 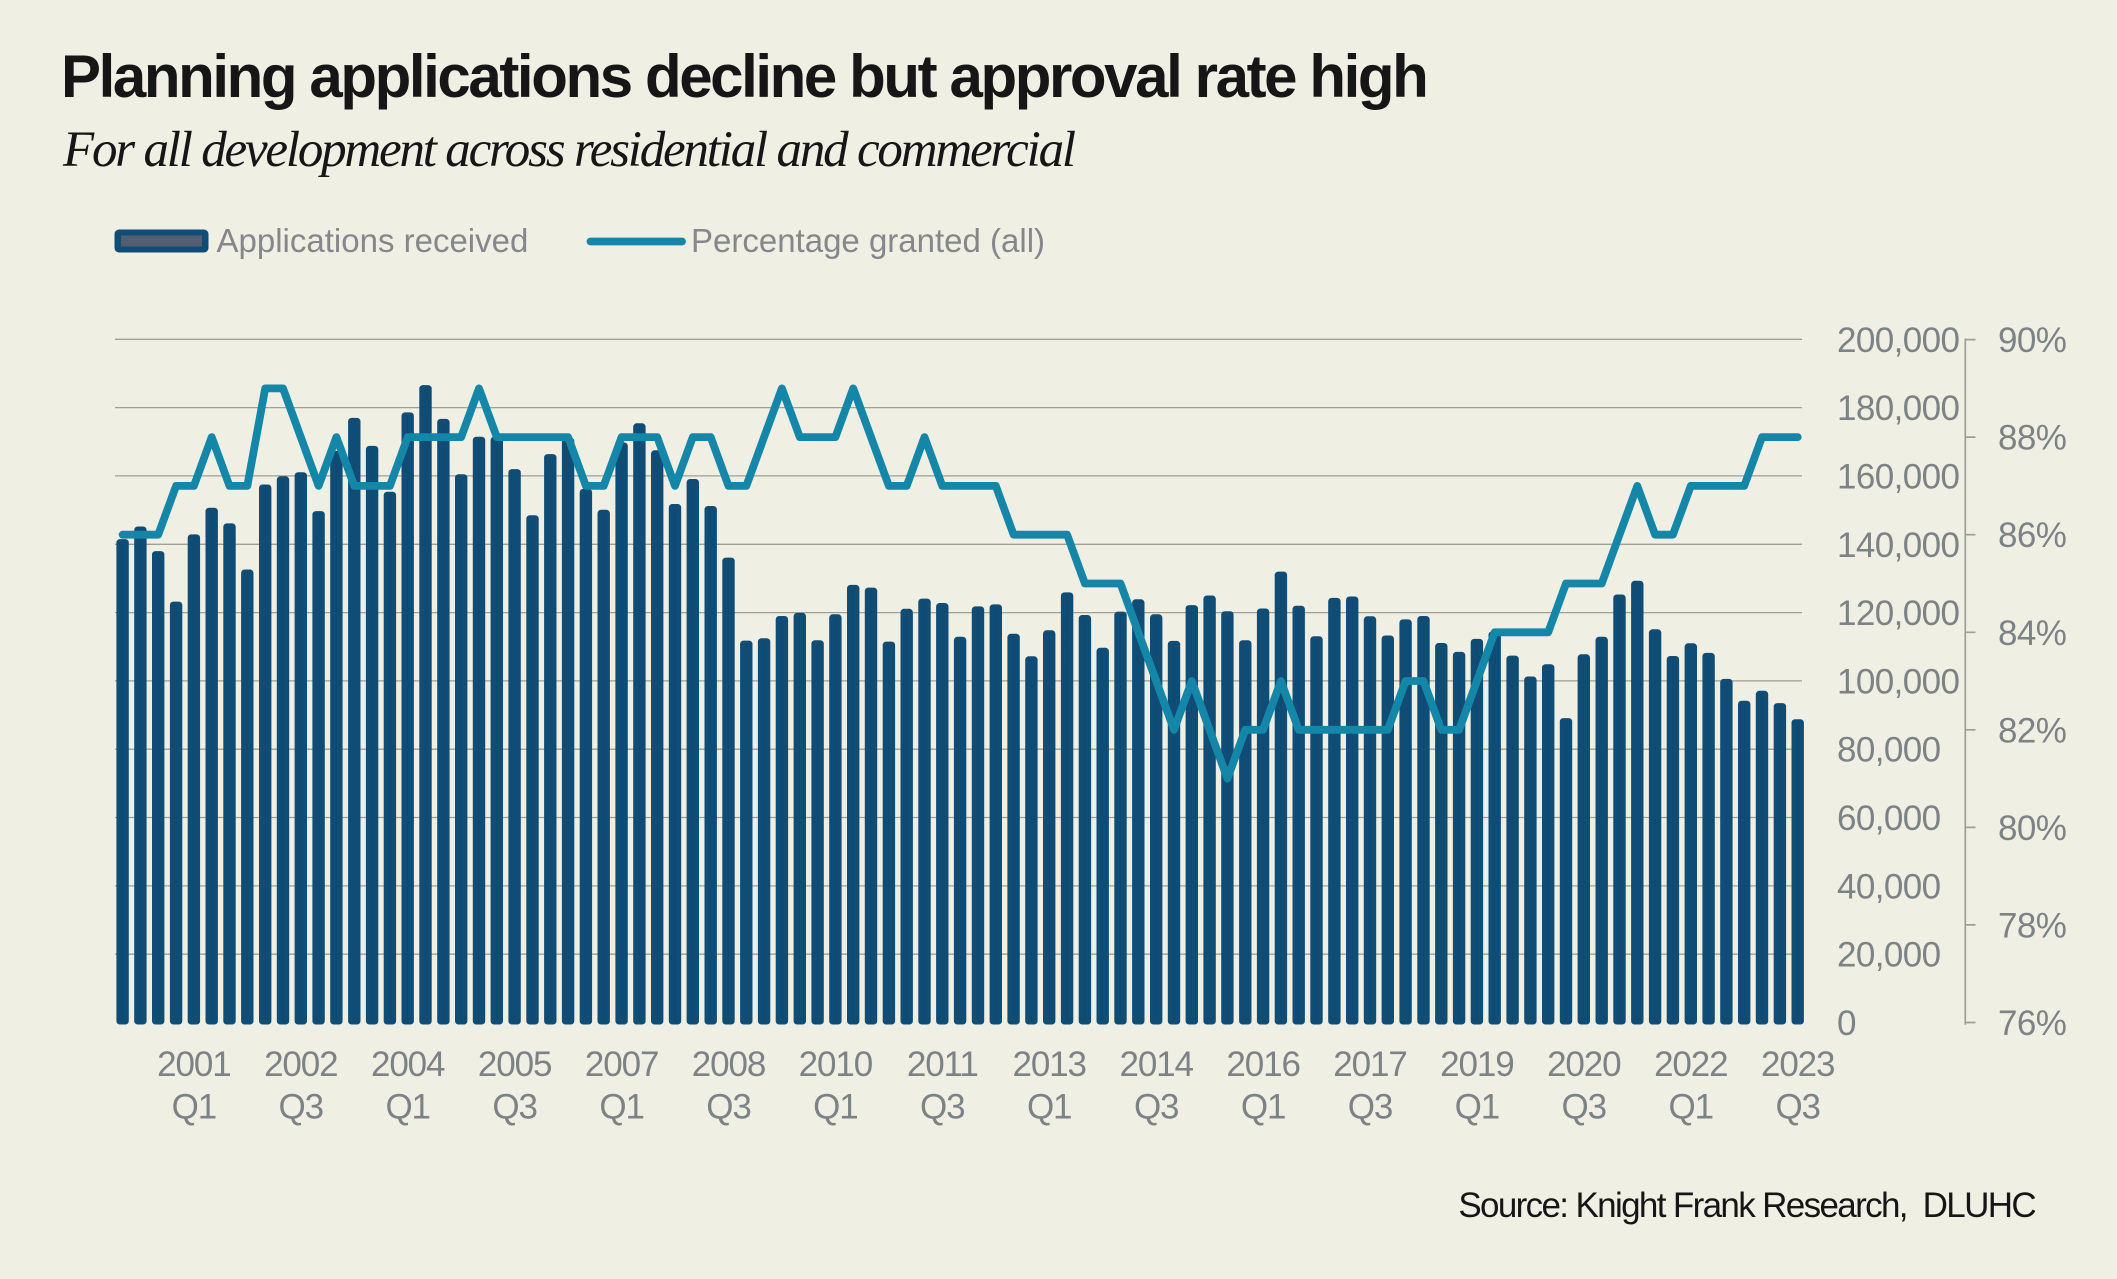 What do you see at coordinates (1262, 1064) in the screenshot?
I see `svg-text: 2016` at bounding box center [1262, 1064].